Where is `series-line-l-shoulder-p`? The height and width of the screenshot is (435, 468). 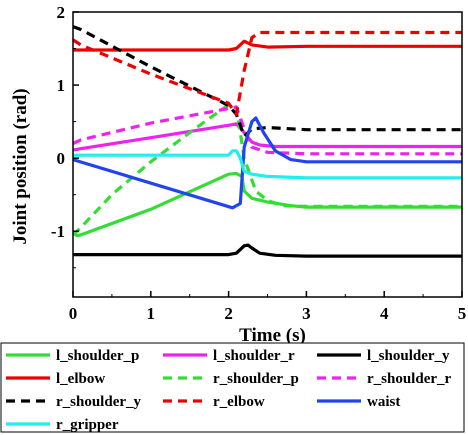 series-line-l-shoulder-p is located at coordinates (267, 204).